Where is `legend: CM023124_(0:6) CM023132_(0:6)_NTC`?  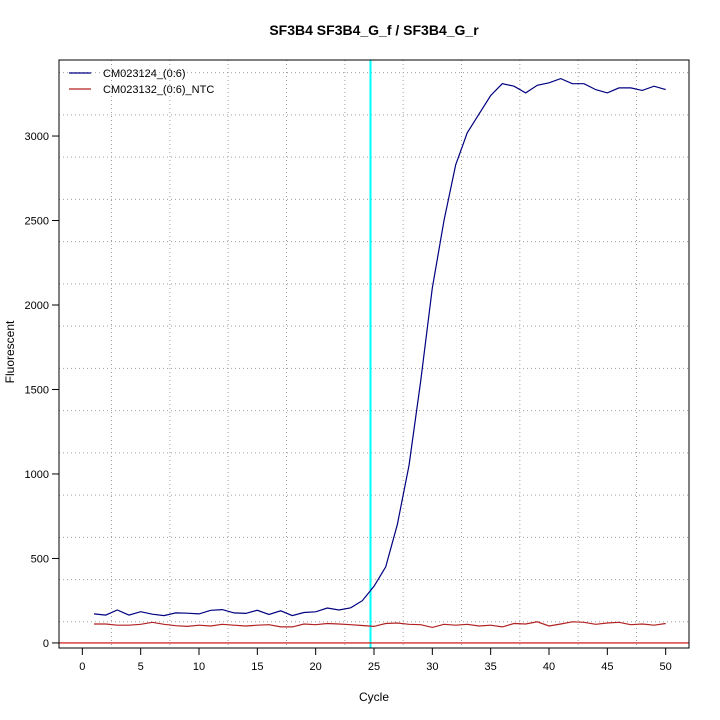 legend: CM023124_(0:6) CM023132_(0:6)_NTC is located at coordinates (141, 82).